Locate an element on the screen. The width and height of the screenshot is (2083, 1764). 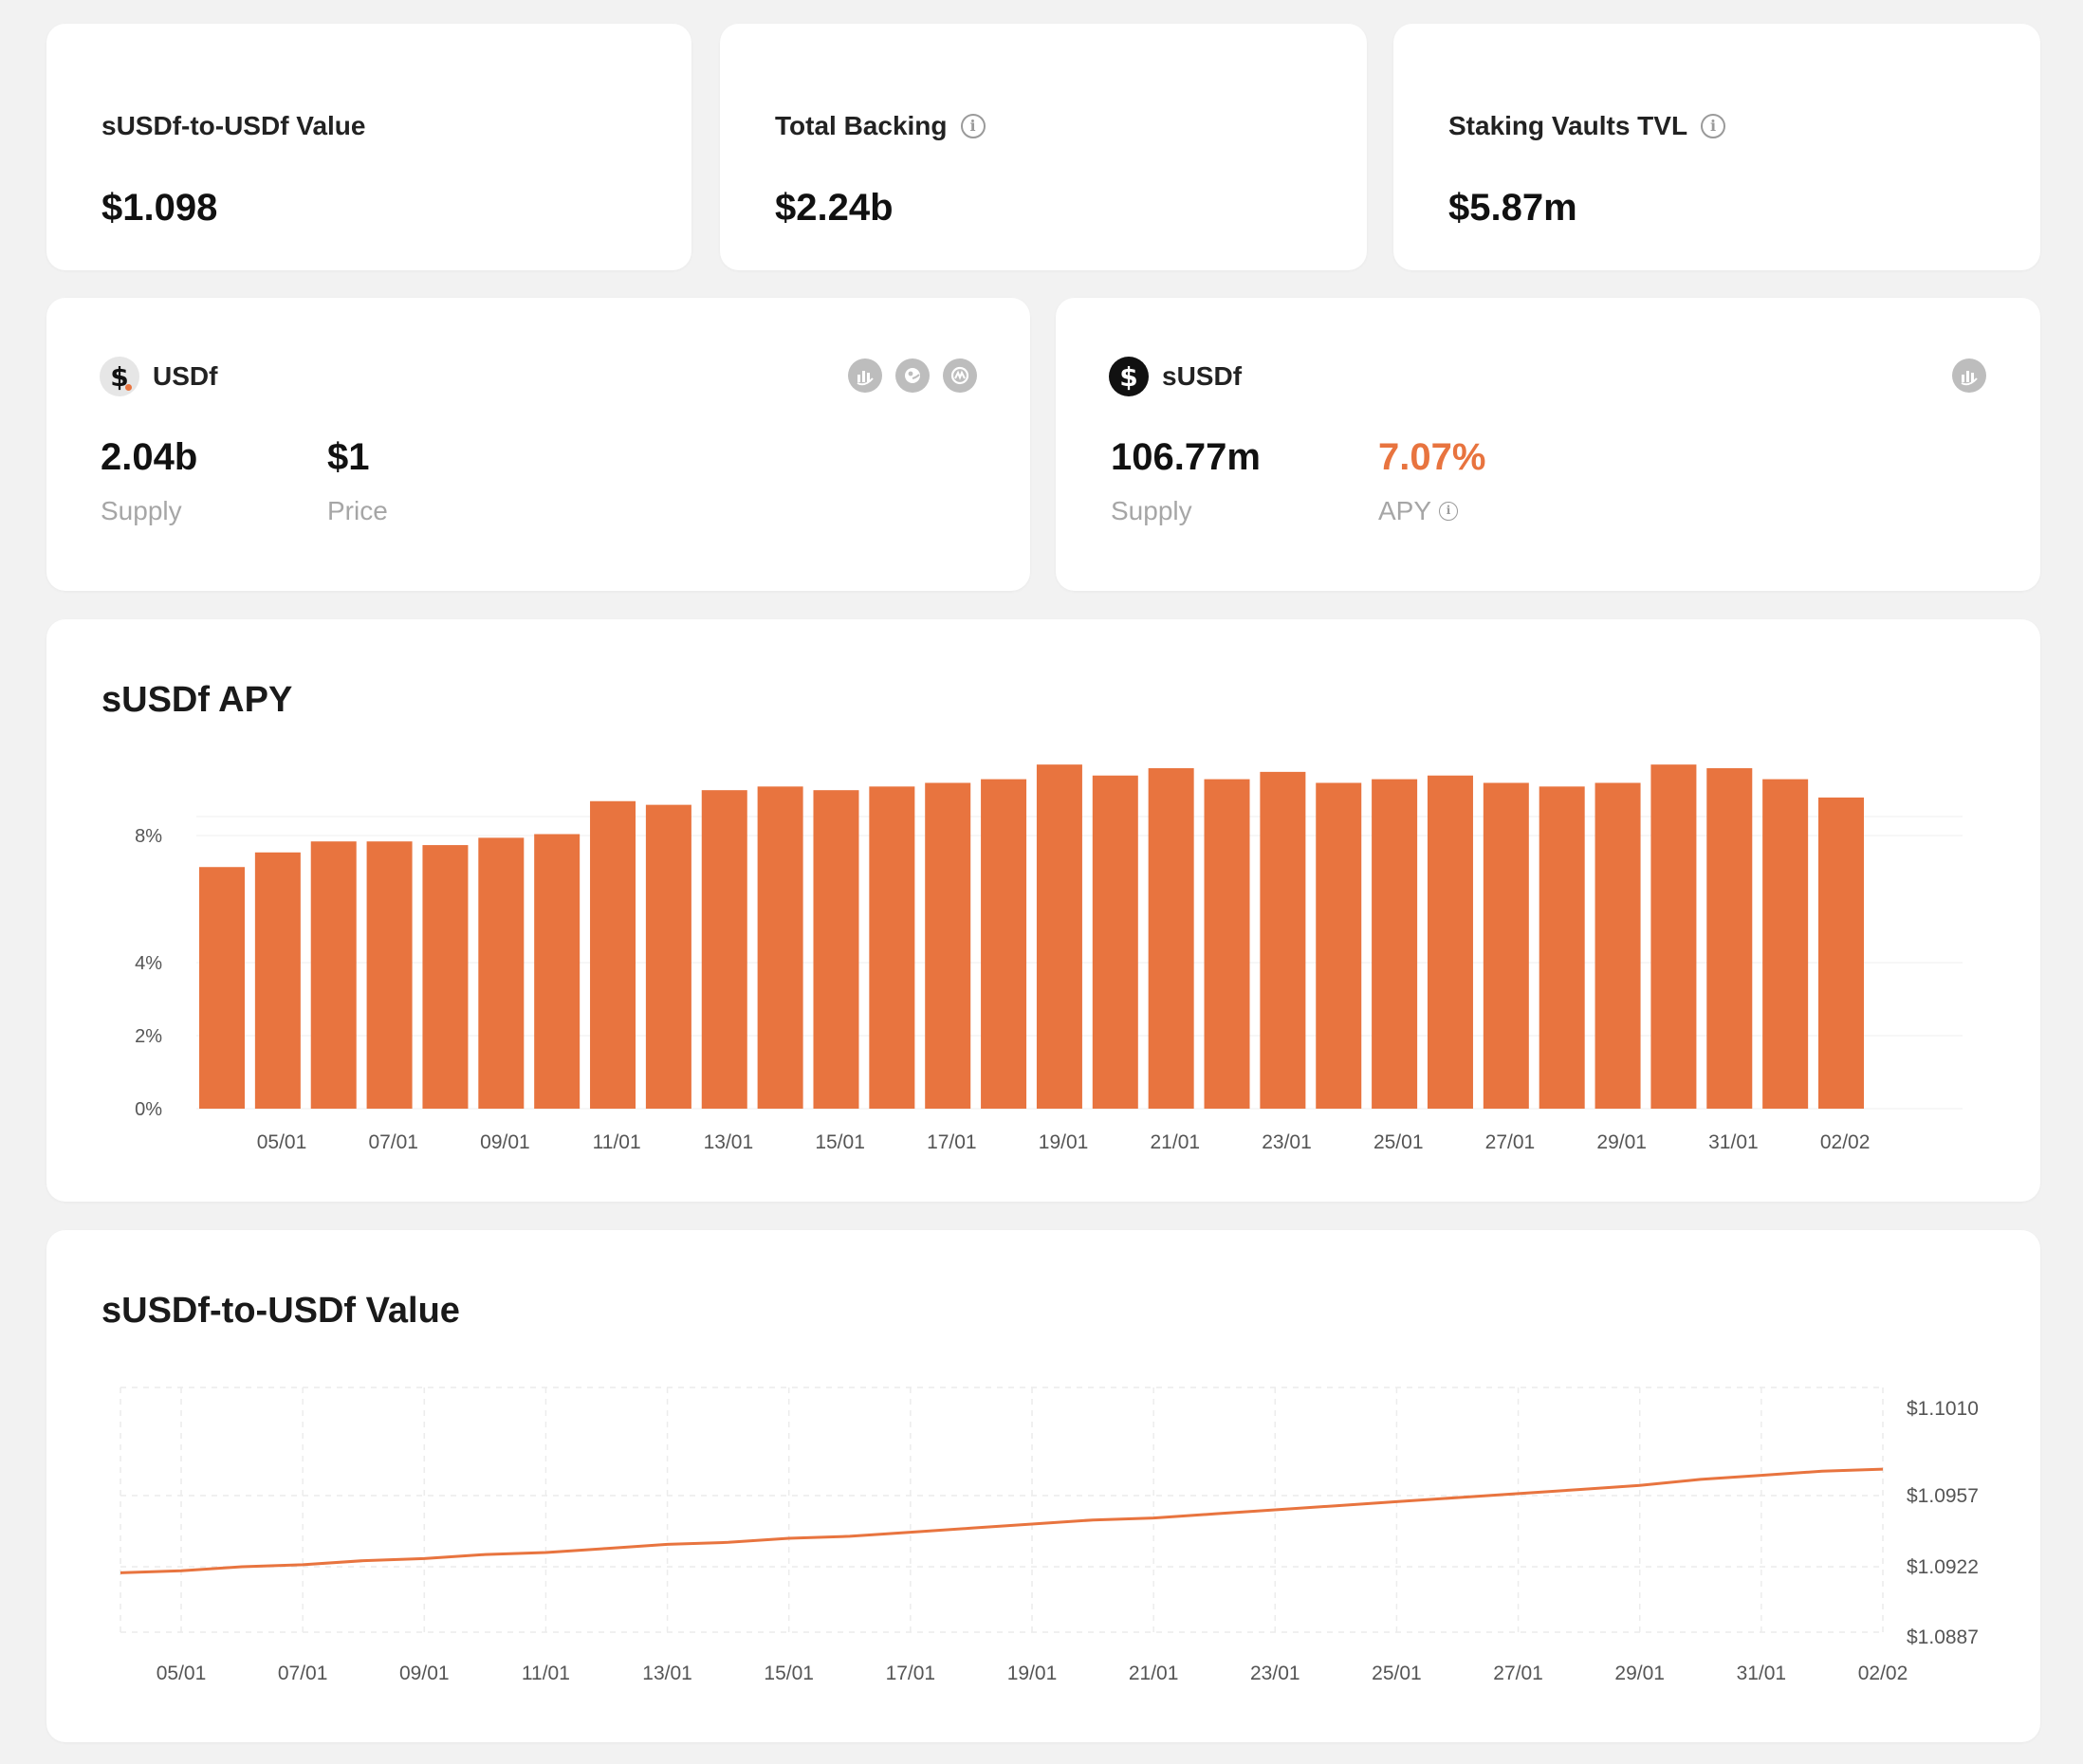
y-tick-label: $1.0922 is located at coordinates (1943, 1567).